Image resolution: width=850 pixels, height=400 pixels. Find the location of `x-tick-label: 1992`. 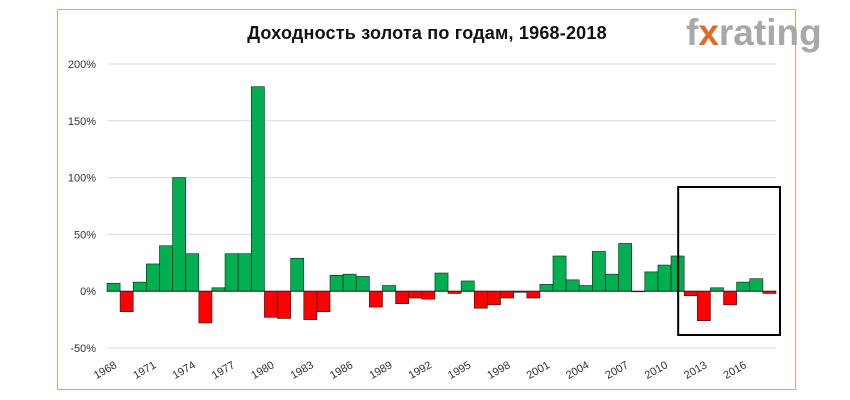

x-tick-label: 1992 is located at coordinates (420, 370).